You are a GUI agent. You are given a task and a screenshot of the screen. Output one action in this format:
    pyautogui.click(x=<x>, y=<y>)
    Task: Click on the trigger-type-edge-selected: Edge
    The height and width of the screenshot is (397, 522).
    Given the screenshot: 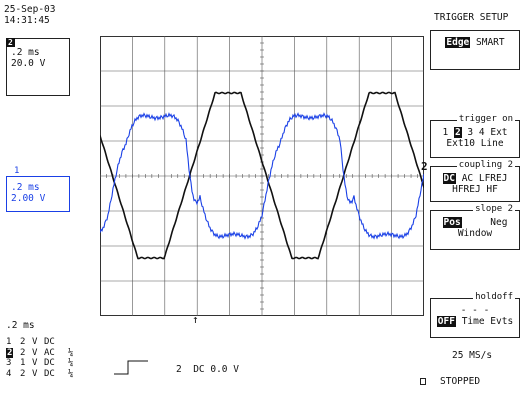 What is the action you would take?
    pyautogui.click(x=458, y=42)
    